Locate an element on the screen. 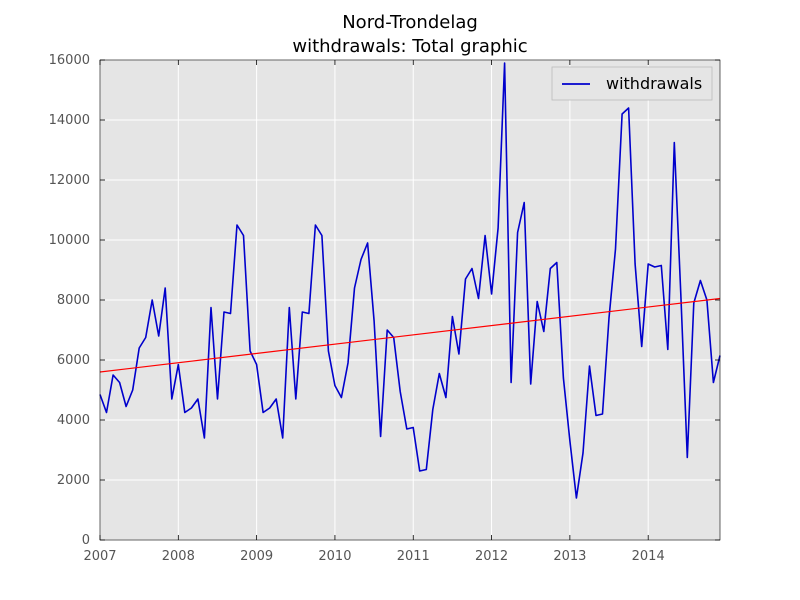 Image resolution: width=800 pixels, height=600 pixels. chart-subtitle: withdrawals: Total graphic is located at coordinates (410, 46).